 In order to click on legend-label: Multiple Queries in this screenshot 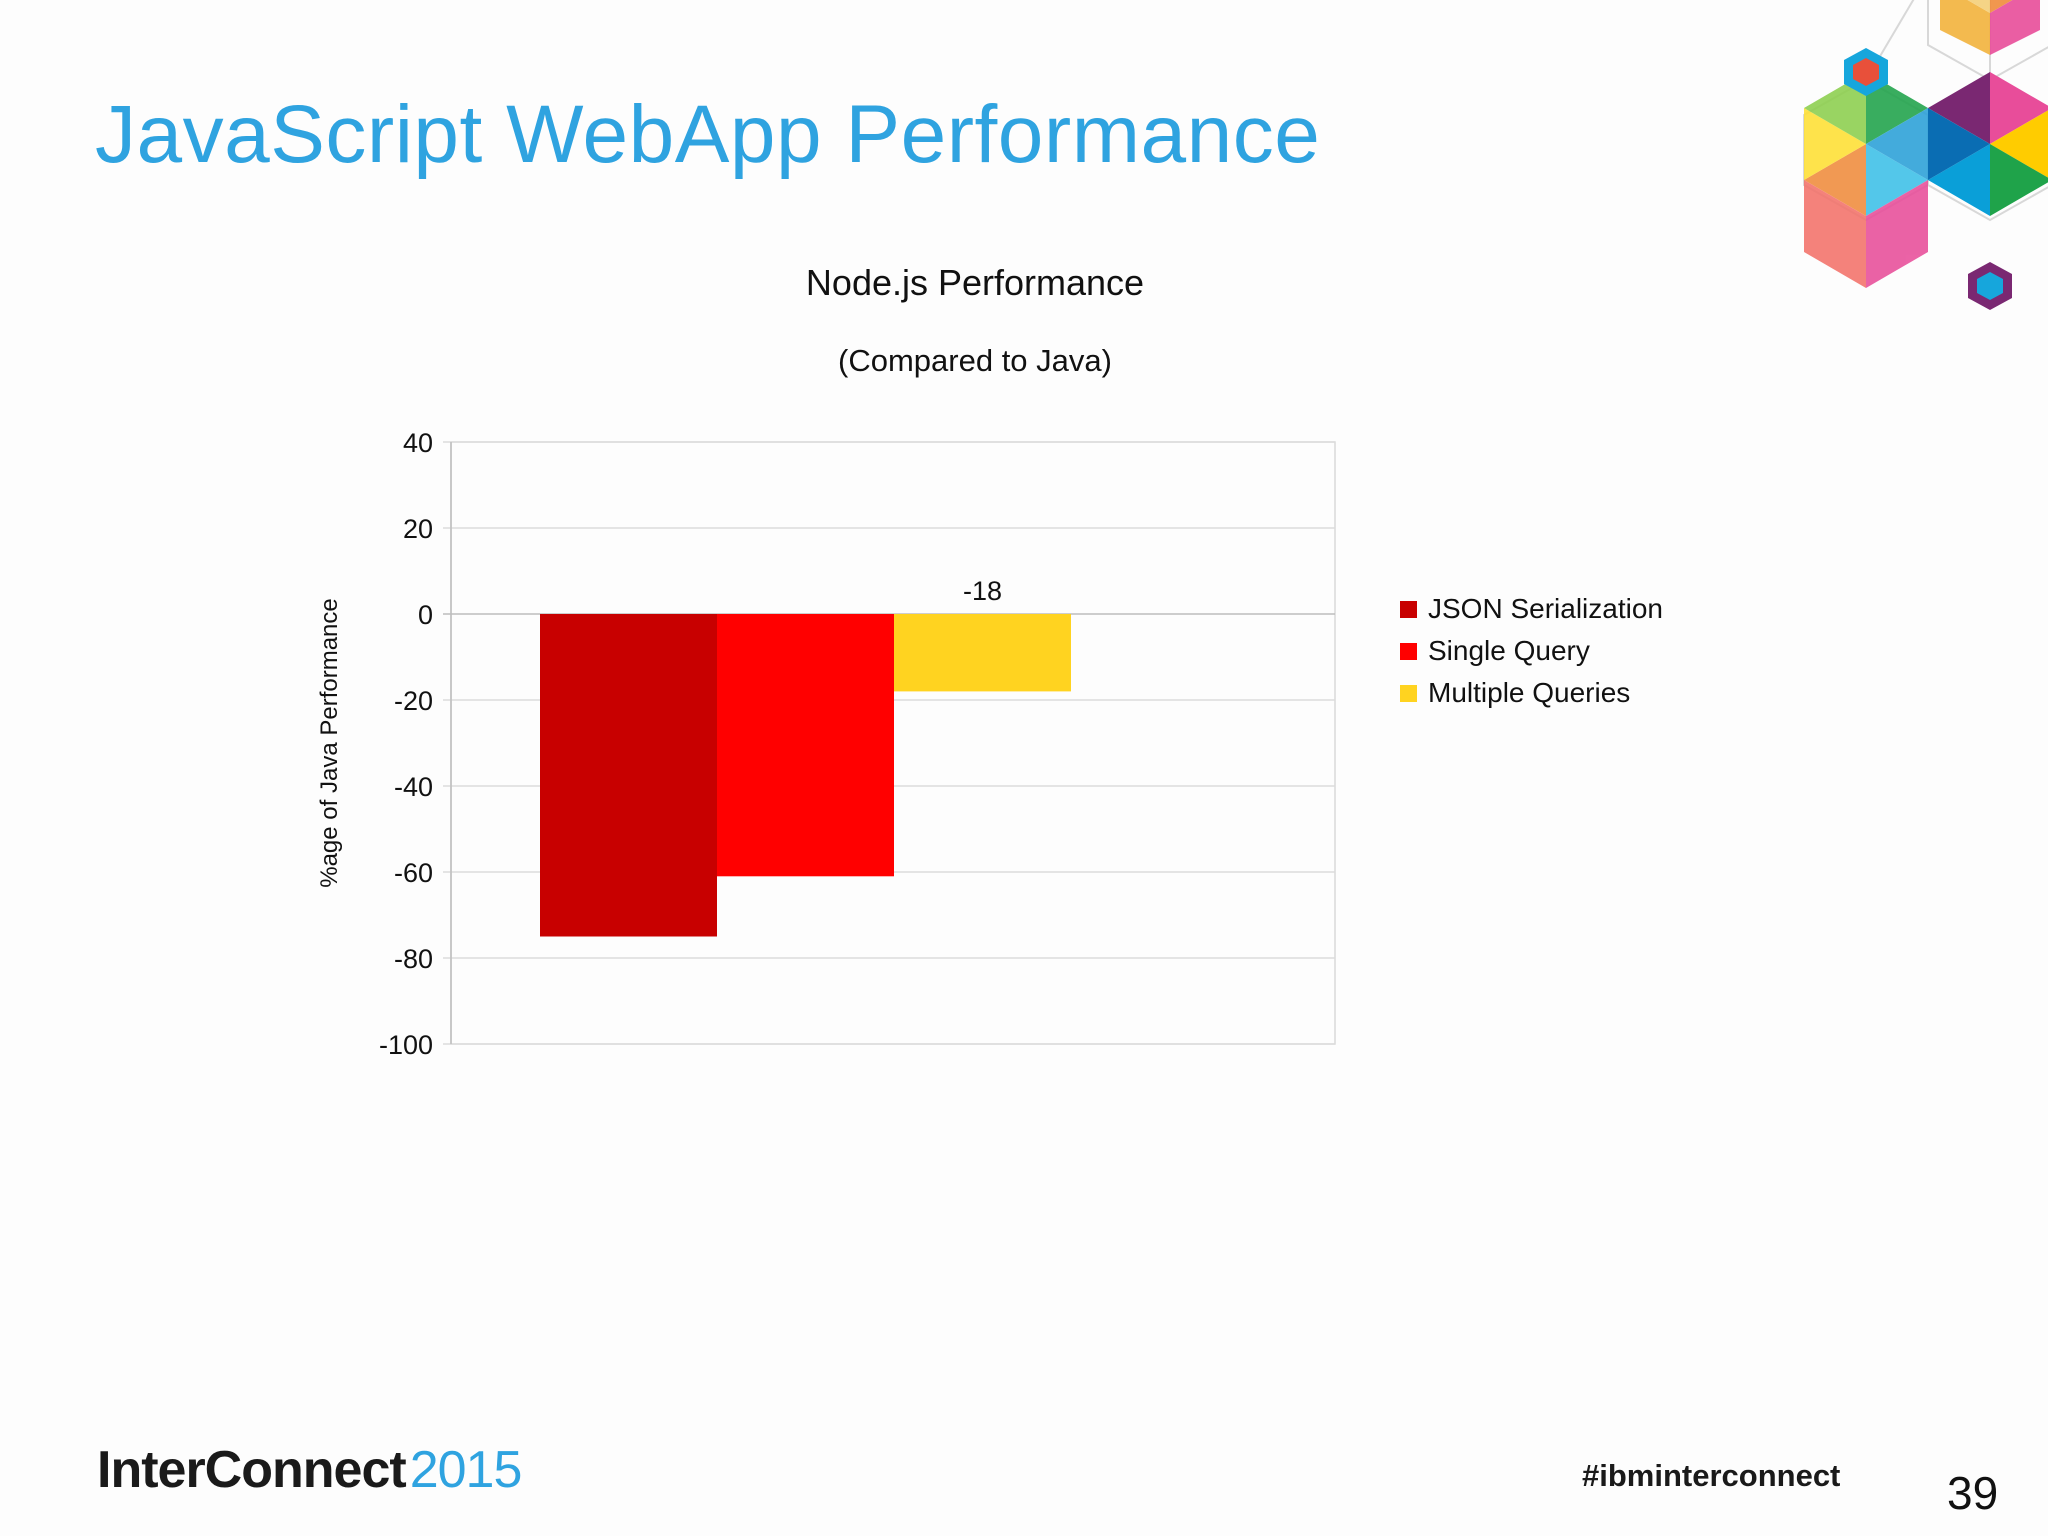, I will do `click(1529, 692)`.